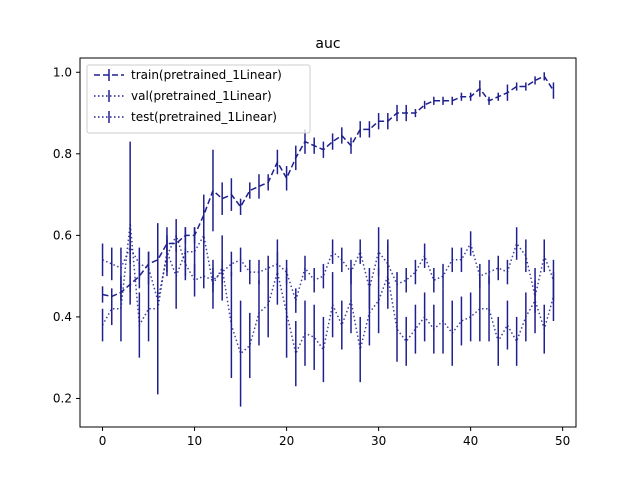 This screenshot has width=640, height=480. What do you see at coordinates (378, 441) in the screenshot?
I see `x-tick-label: 30` at bounding box center [378, 441].